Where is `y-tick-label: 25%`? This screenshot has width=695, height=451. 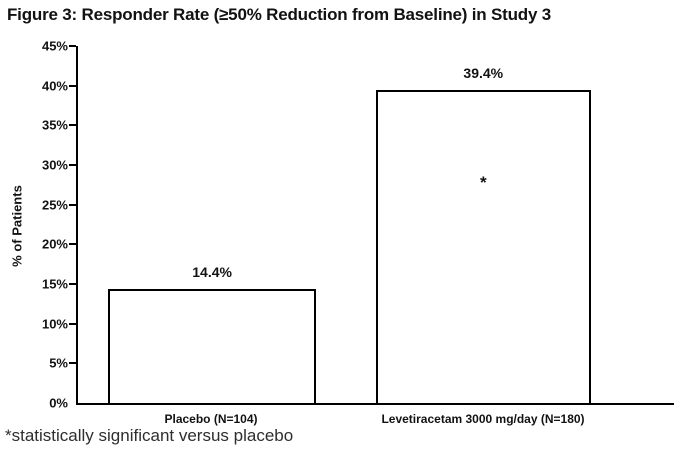 y-tick-label: 25% is located at coordinates (54, 205).